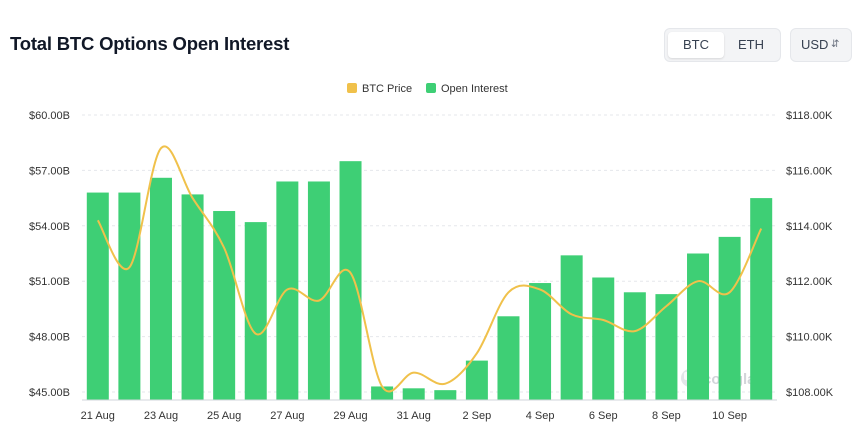 This screenshot has width=860, height=424. Describe the element at coordinates (809, 171) in the screenshot. I see `y-right-tick-label: $116.00K` at that location.